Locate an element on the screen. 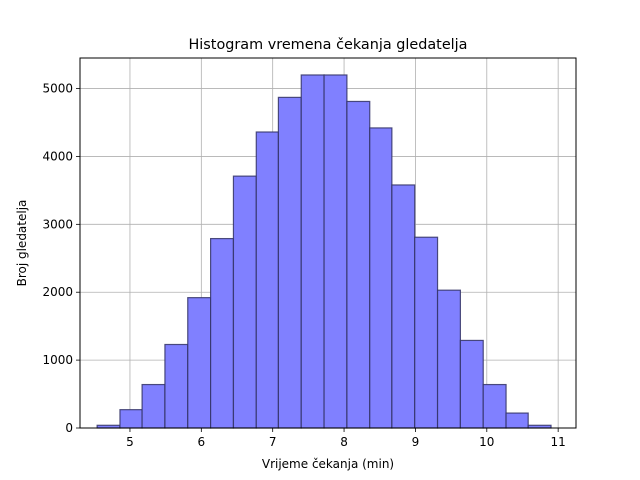 Image resolution: width=640 pixels, height=480 pixels. y-tick-label: 3000 is located at coordinates (57, 224).